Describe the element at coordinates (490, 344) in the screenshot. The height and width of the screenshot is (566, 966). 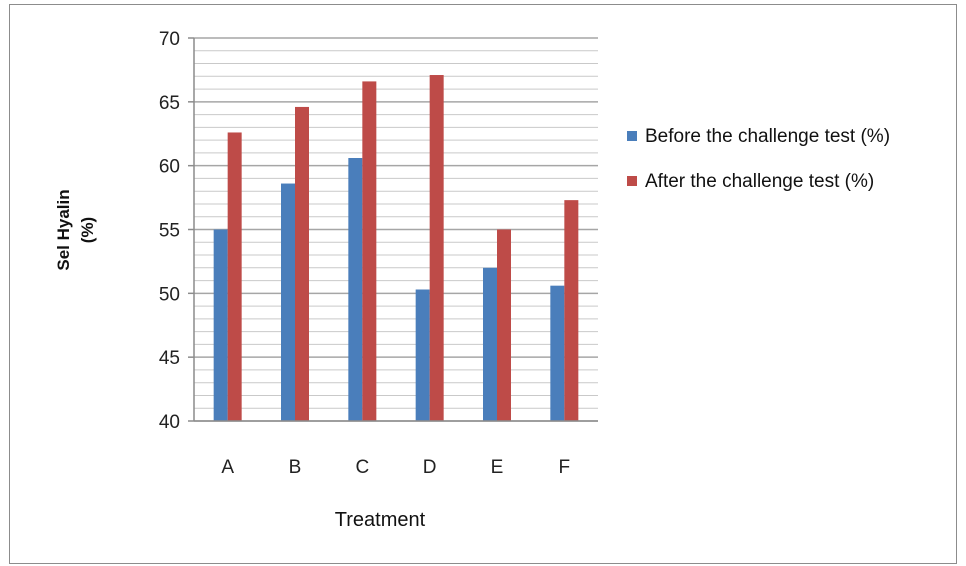
I see `bar-e-before` at that location.